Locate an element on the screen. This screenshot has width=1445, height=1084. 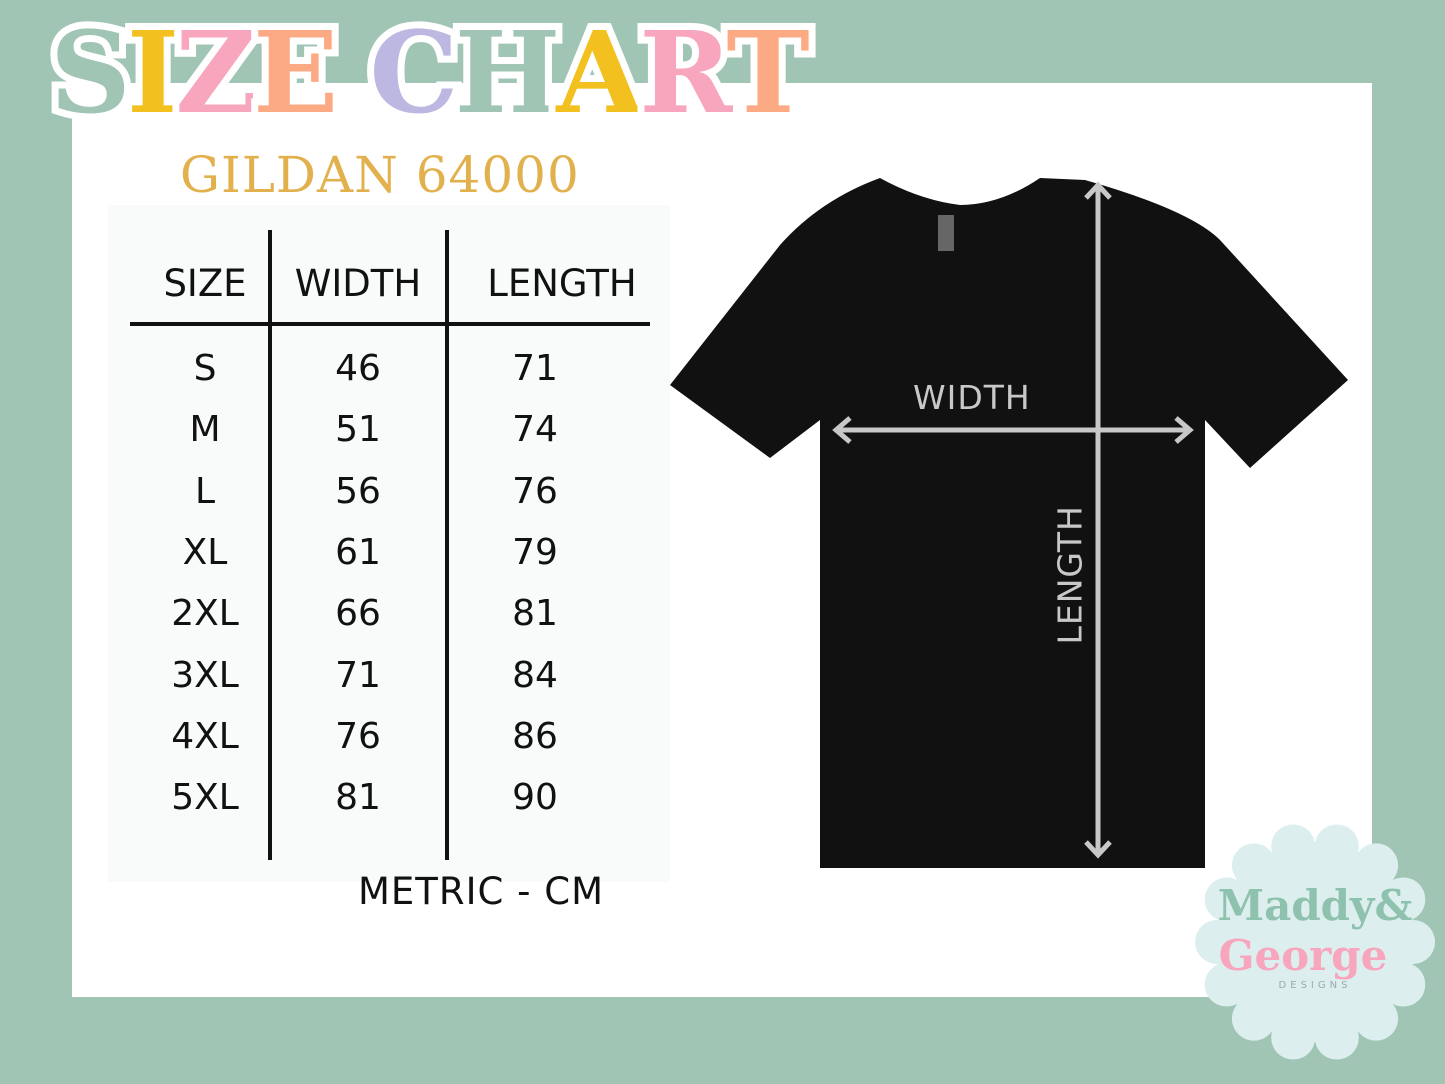
width-cell: 71 is located at coordinates (358, 675).